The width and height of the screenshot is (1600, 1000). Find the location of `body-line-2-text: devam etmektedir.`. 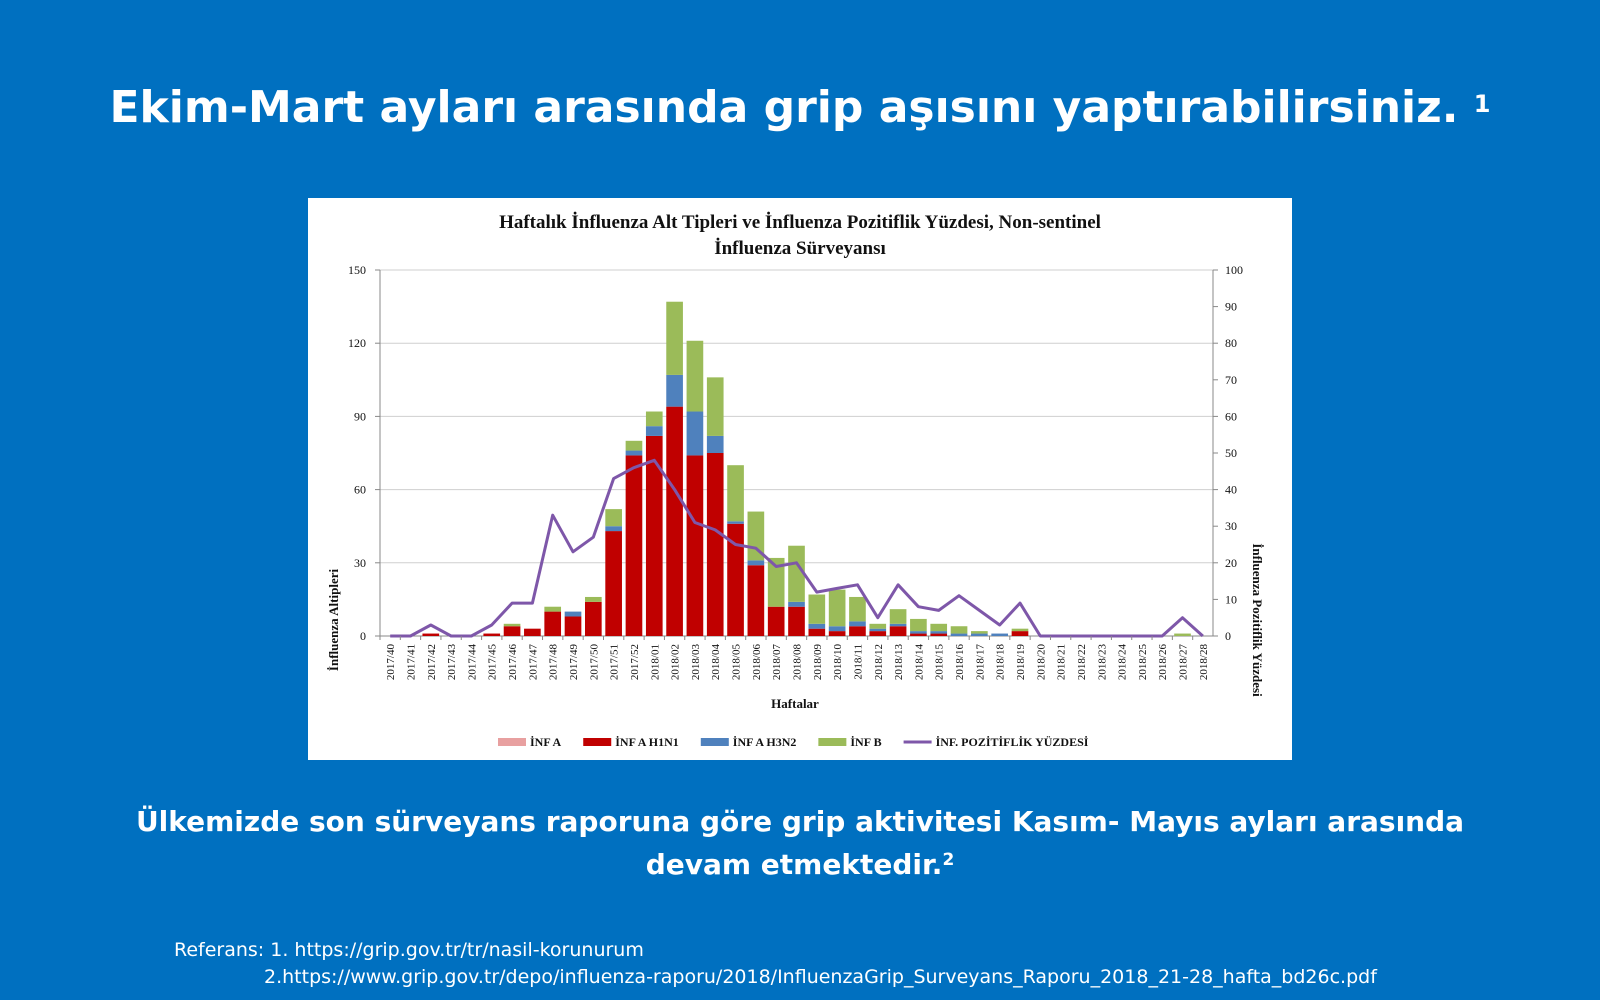

body-line-2-text: devam etmektedir. is located at coordinates (794, 864).